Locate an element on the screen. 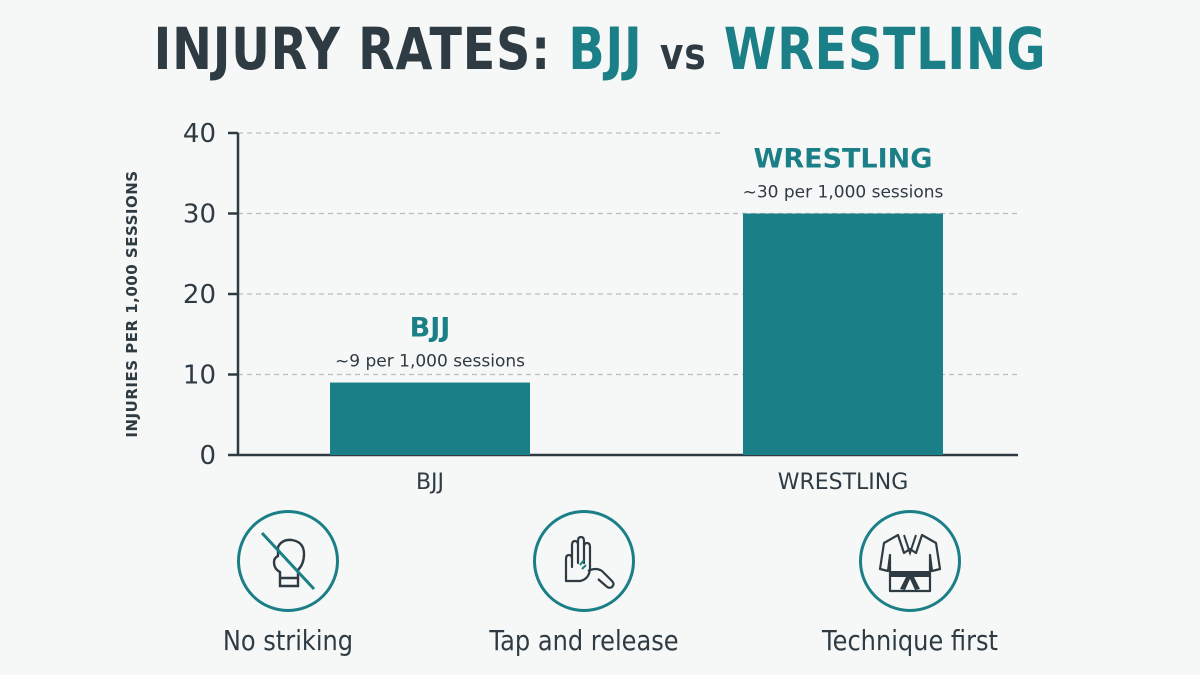  feature-technique-first: Technique first is located at coordinates (910, 583).